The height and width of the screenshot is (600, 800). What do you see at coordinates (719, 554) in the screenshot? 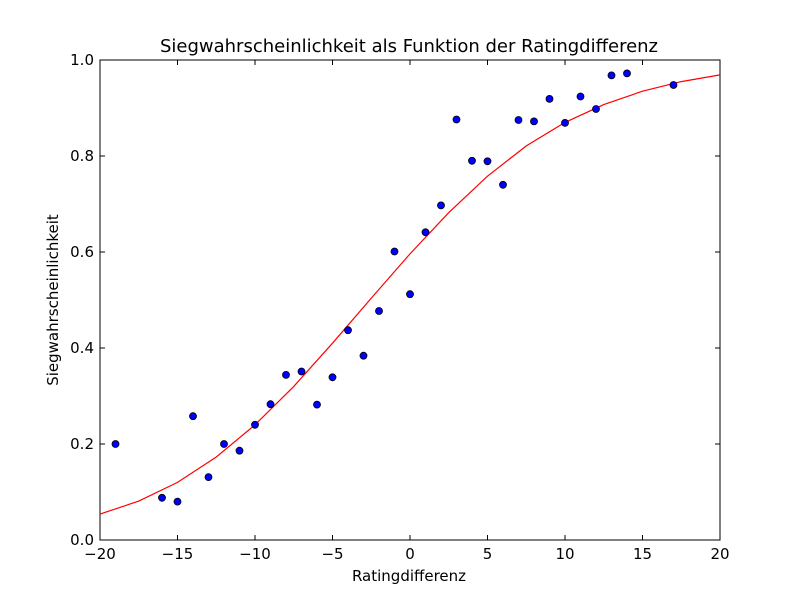
I see `x-tick-label: 20` at bounding box center [719, 554].